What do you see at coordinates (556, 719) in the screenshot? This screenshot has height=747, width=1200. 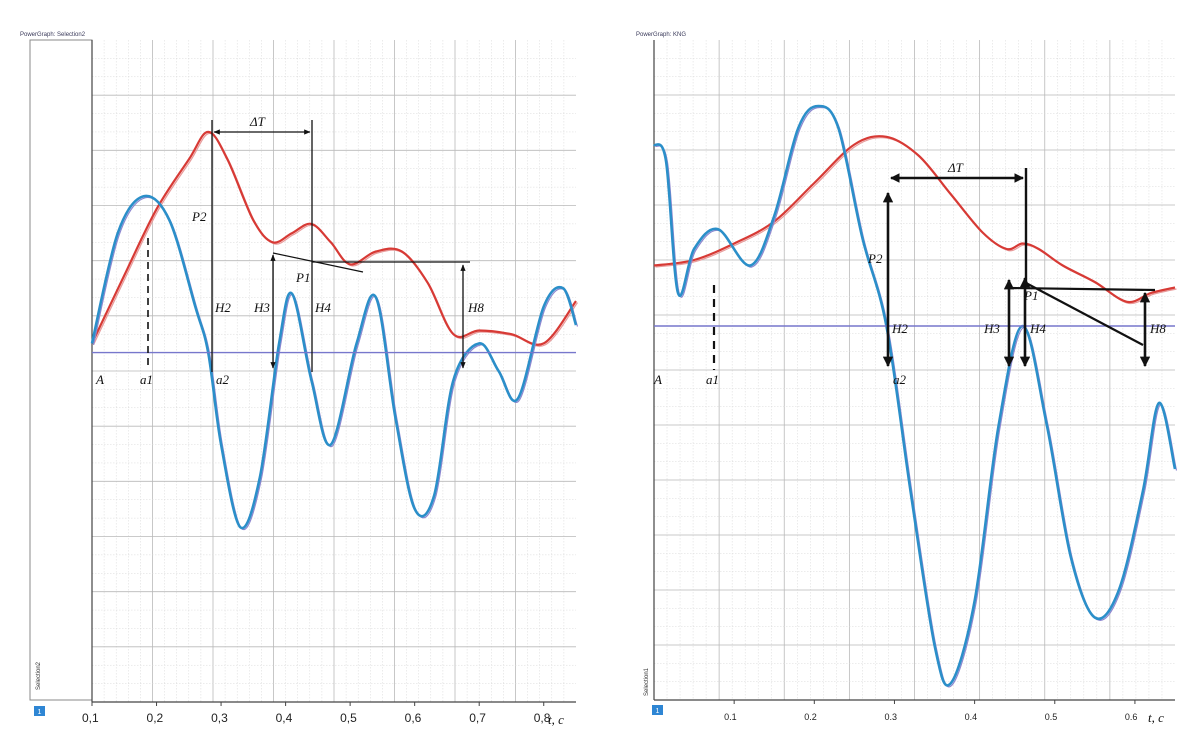 I see `left-x-axis-label: t, c` at bounding box center [556, 719].